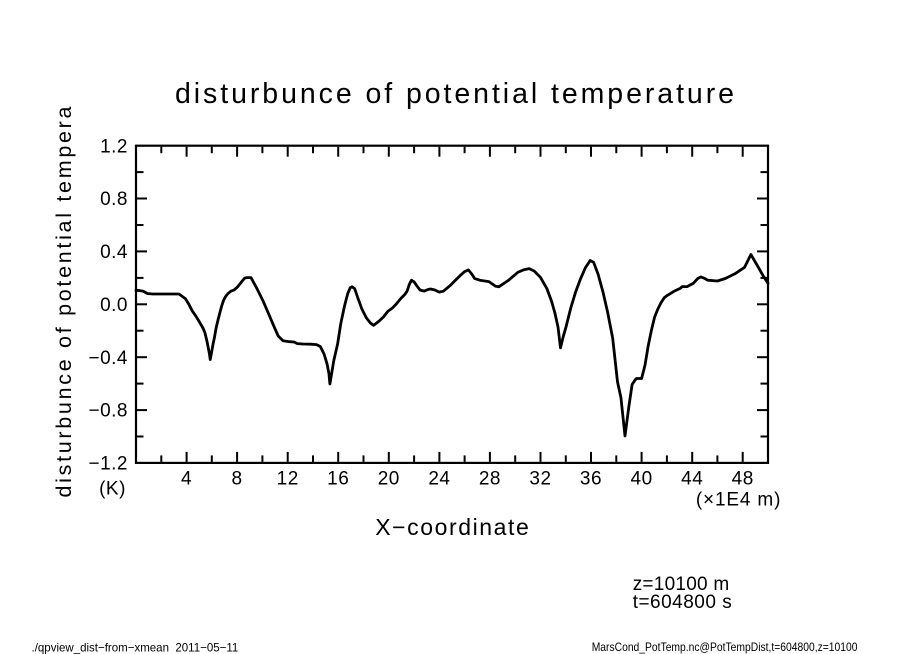 Image resolution: width=904 pixels, height=654 pixels. What do you see at coordinates (114, 199) in the screenshot?
I see `svg-text: 0.8` at bounding box center [114, 199].